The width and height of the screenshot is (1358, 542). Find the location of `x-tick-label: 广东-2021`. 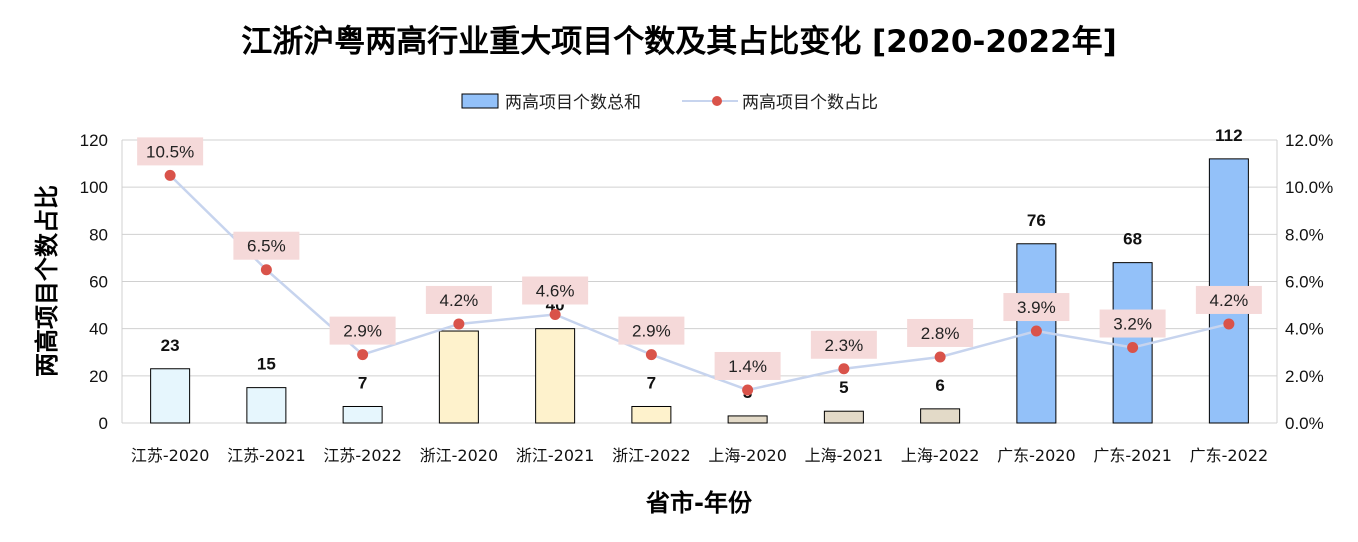

x-tick-label: 广东-2021 is located at coordinates (1132, 455).